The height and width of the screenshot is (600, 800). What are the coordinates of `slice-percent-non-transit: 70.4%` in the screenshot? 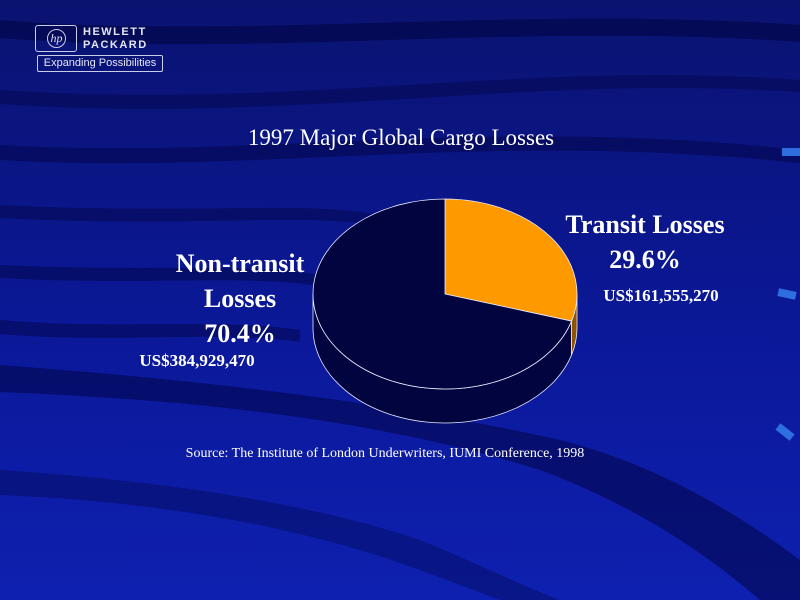 It's located at (240, 333).